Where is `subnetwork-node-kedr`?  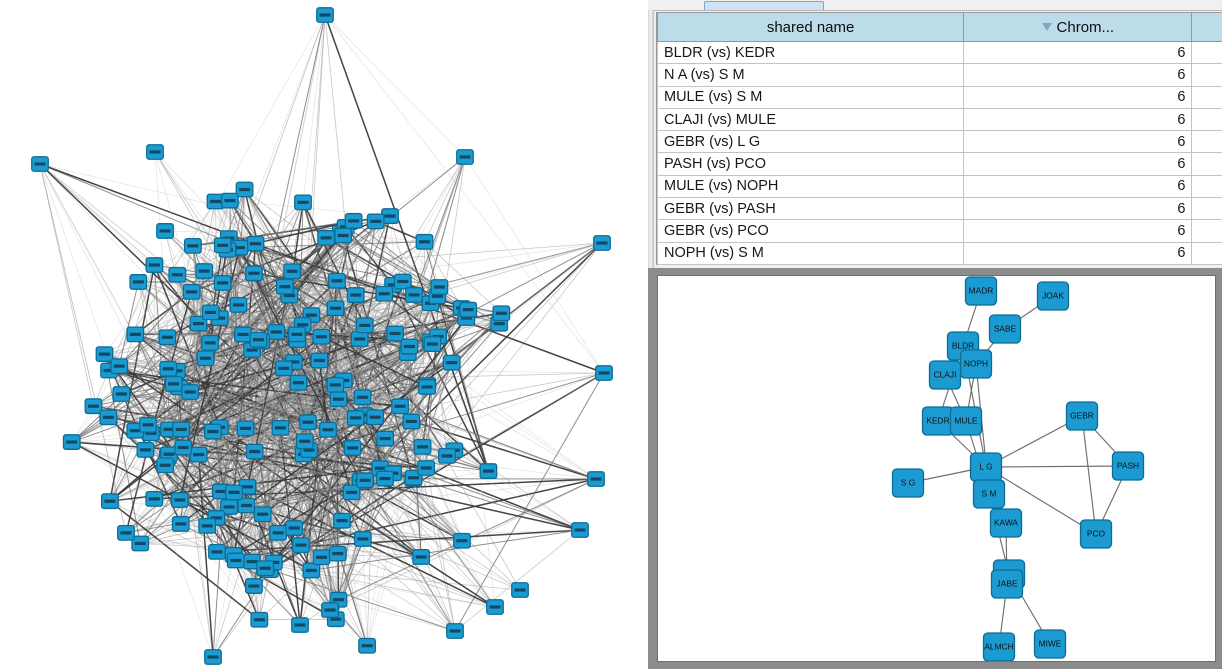 subnetwork-node-kedr is located at coordinates (938, 421).